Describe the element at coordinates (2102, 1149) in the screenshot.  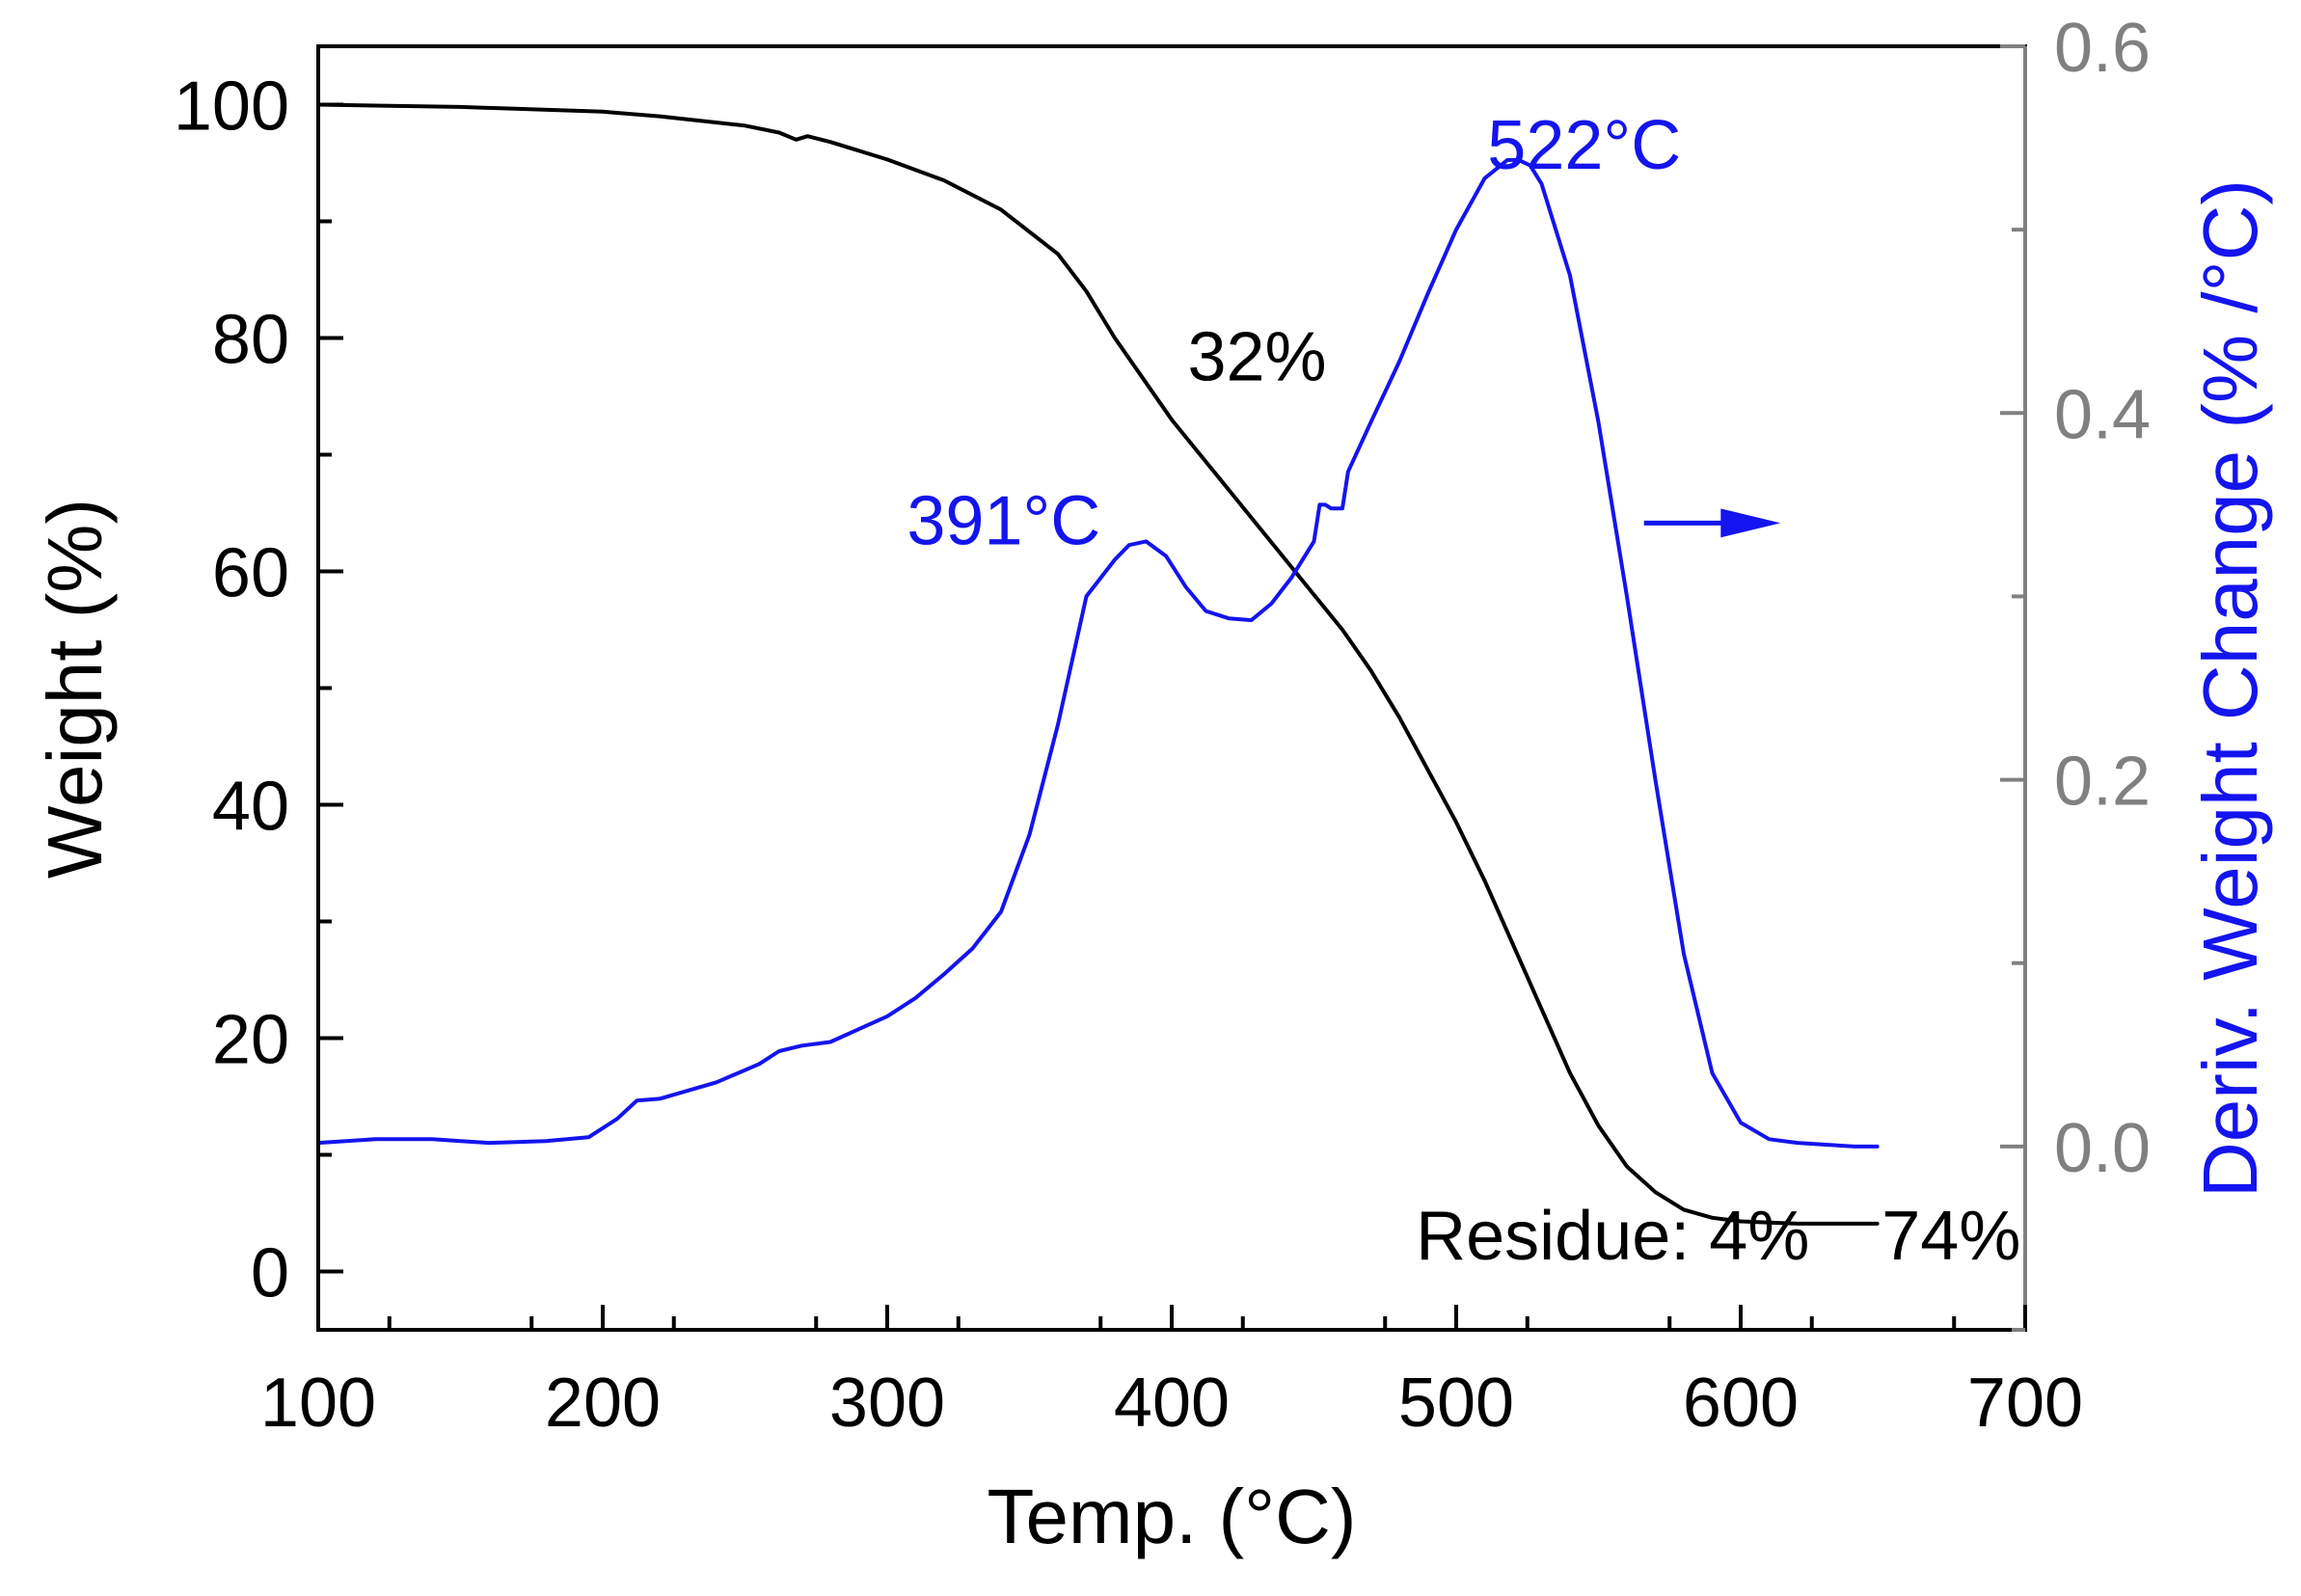
I see `y2-tick-label: 0.0` at that location.